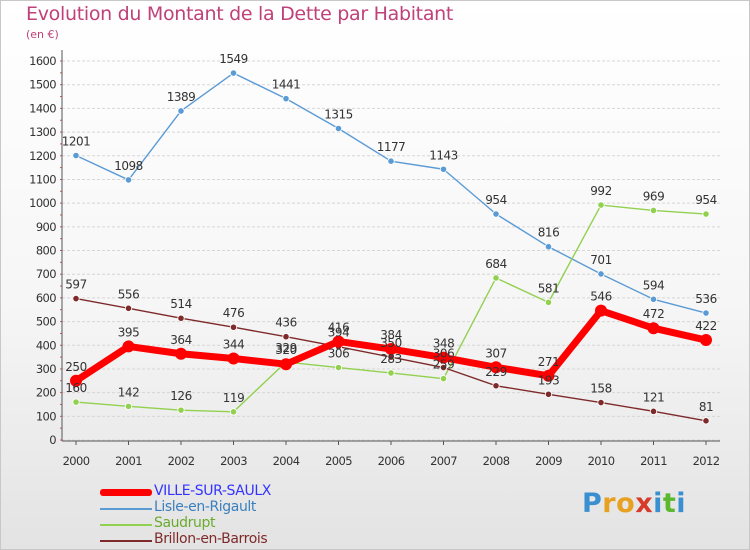 The width and height of the screenshot is (750, 550). I want to click on x-tick-label: 2010, so click(601, 461).